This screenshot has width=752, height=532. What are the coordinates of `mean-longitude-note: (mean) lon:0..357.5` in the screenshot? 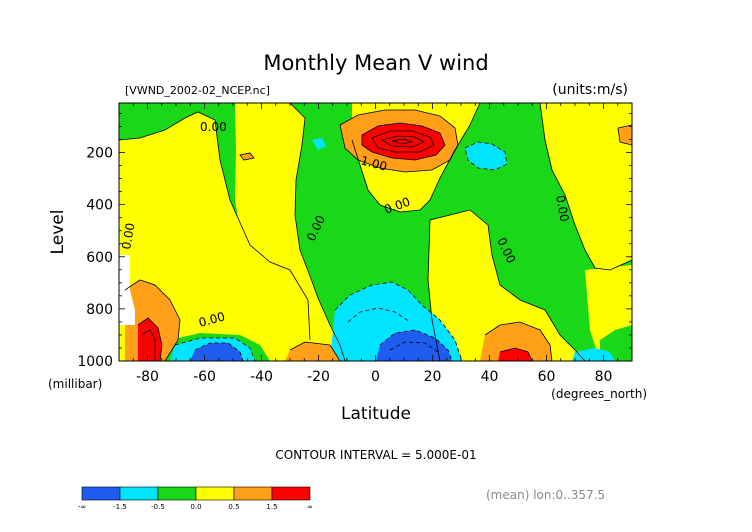 It's located at (545, 495).